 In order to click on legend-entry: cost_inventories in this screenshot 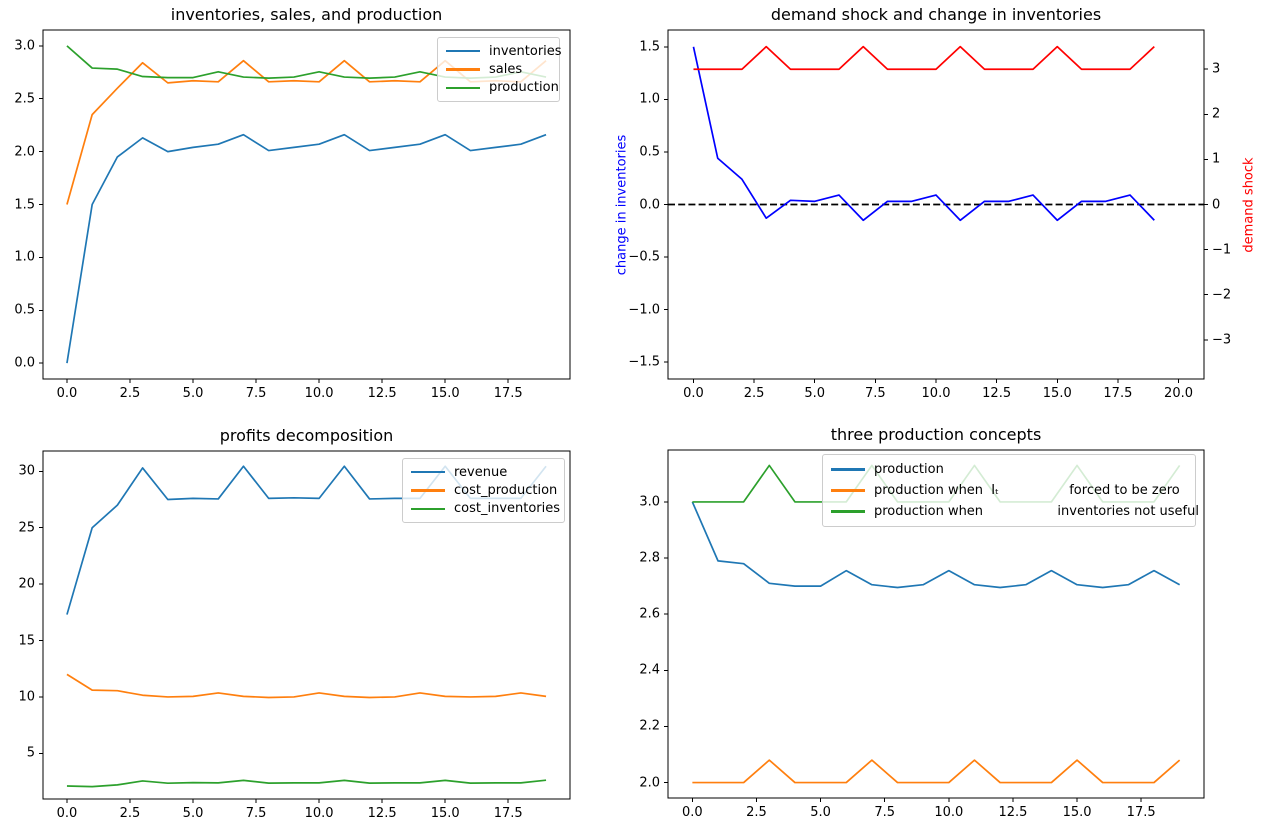, I will do `click(485, 508)`.